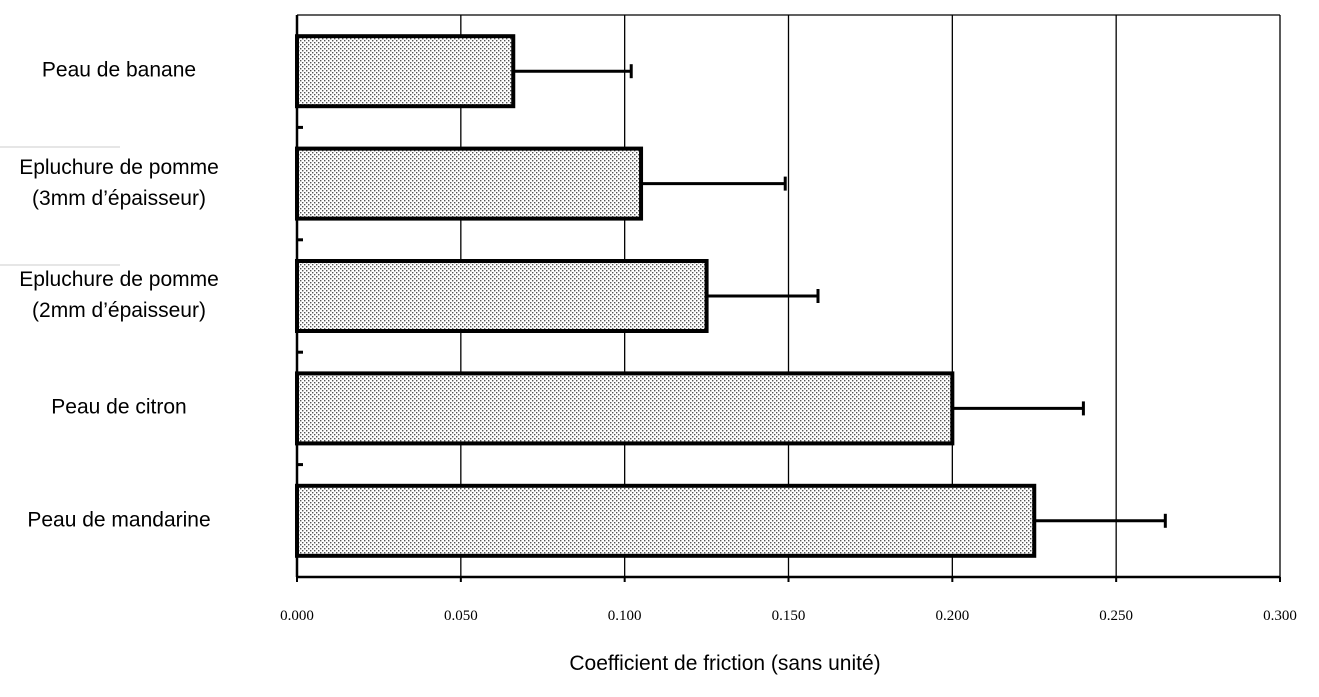  I want to click on y-tick-label: Peau de banane, so click(119, 70).